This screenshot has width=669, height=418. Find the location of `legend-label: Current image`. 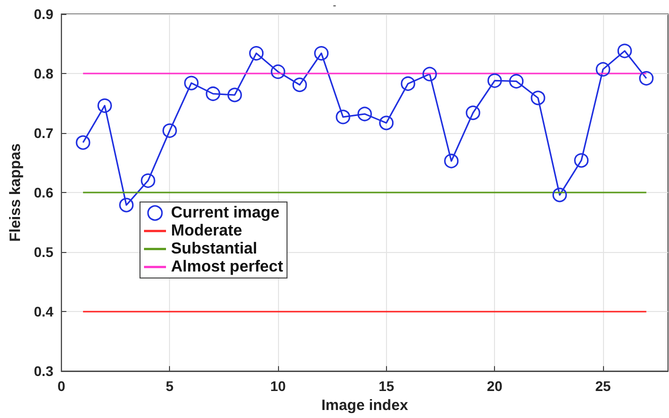

legend-label: Current image is located at coordinates (225, 213).